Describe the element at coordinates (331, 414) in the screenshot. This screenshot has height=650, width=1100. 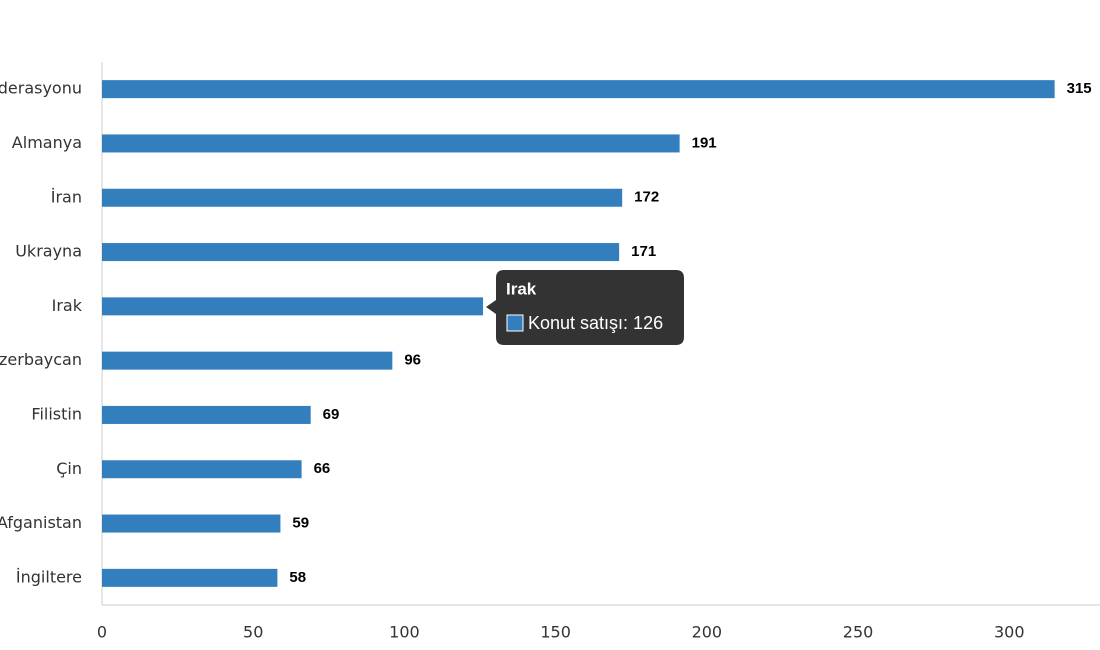
I see `value-label: 69` at that location.